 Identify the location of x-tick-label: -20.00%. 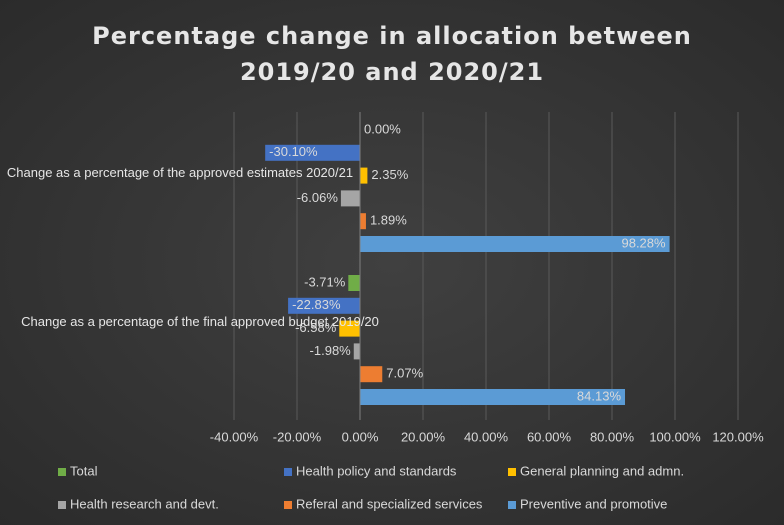
(297, 436).